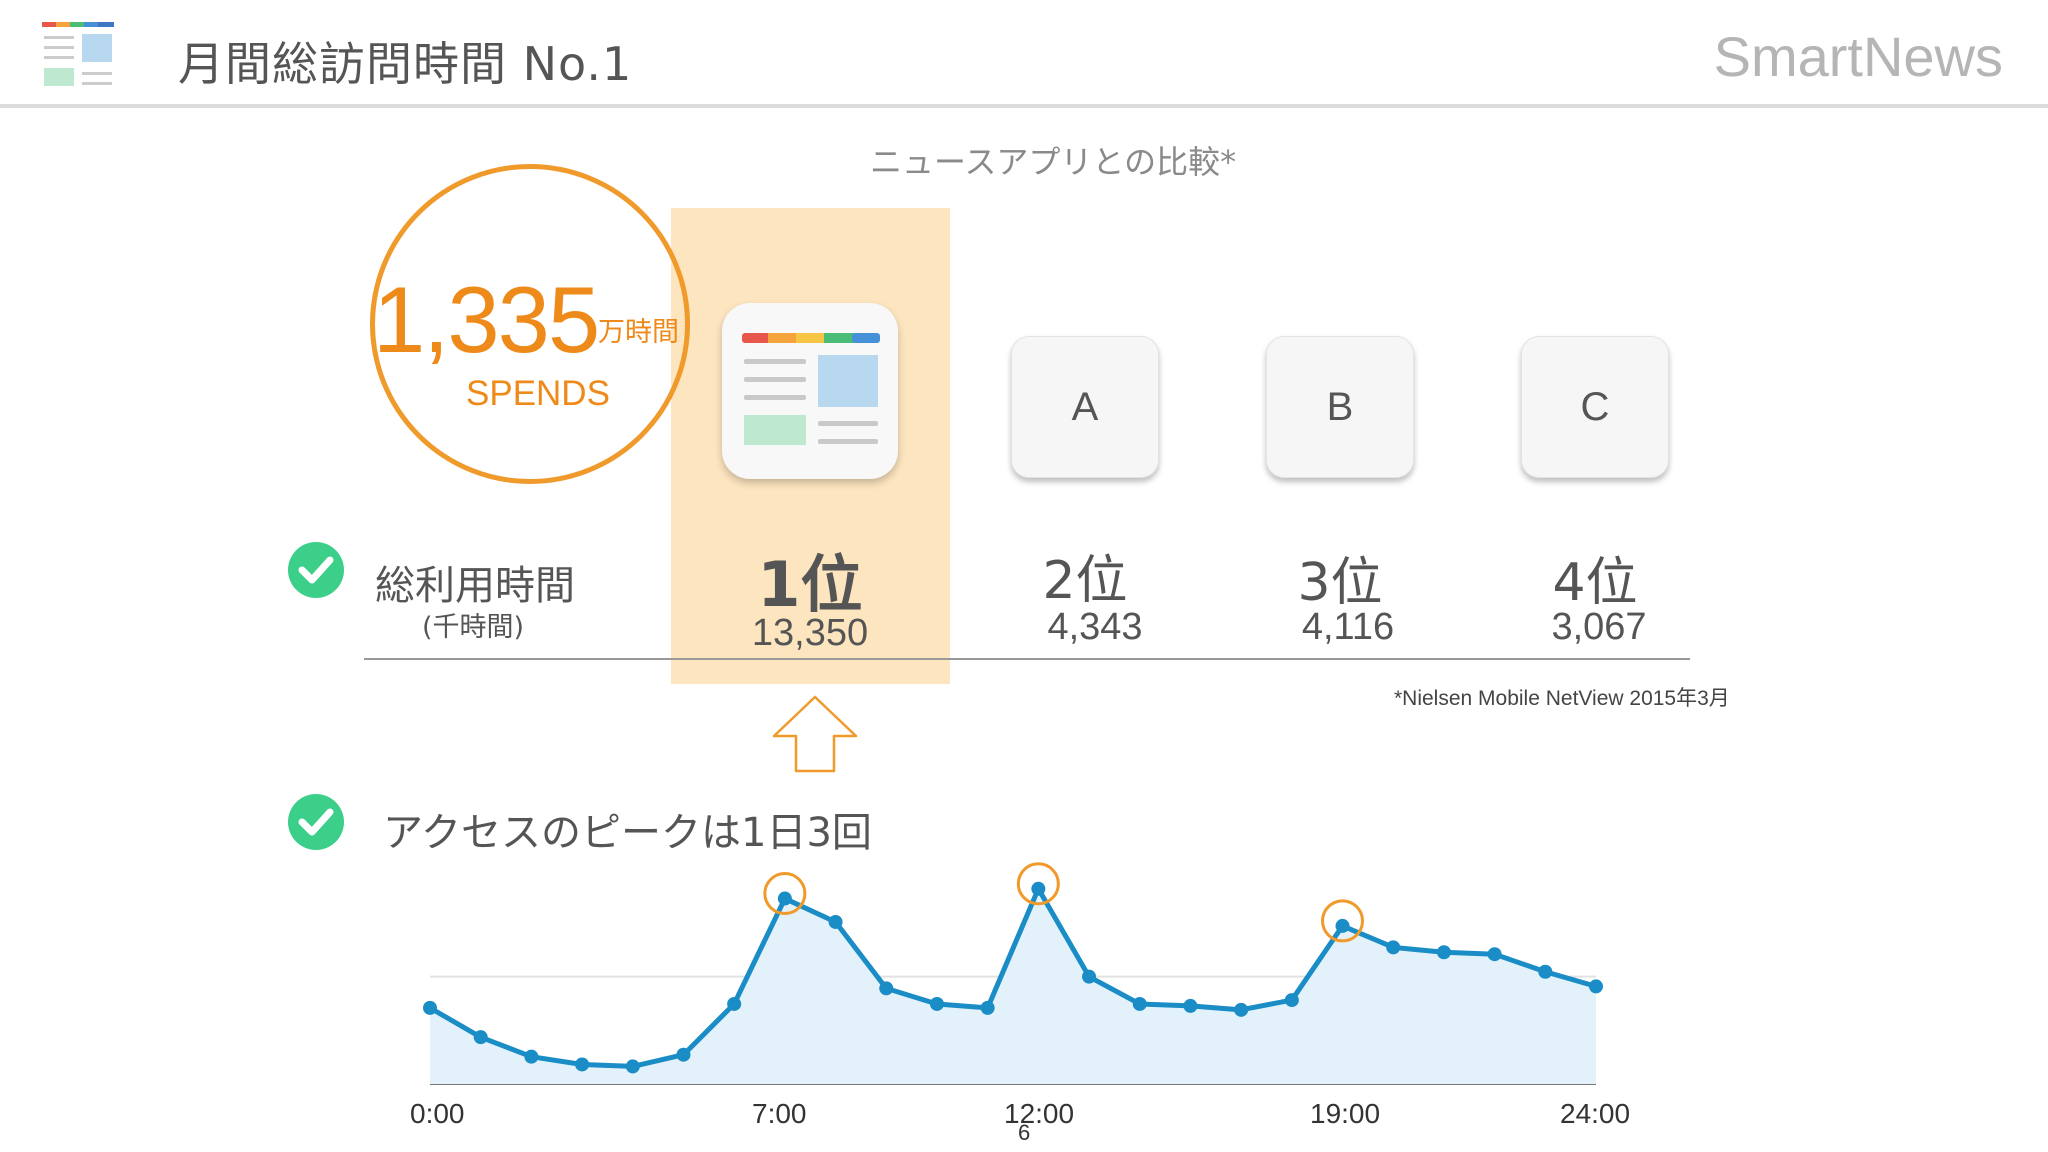  Describe the element at coordinates (1595, 583) in the screenshot. I see `rank-4: 4位` at that location.